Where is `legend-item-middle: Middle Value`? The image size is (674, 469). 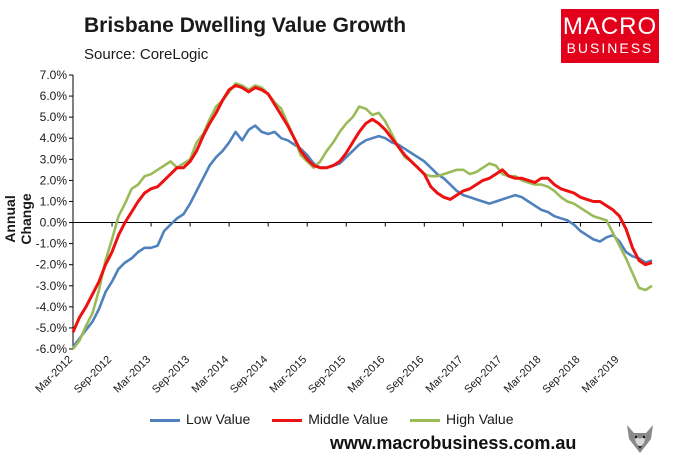
legend-item-middle: Middle Value is located at coordinates (330, 419).